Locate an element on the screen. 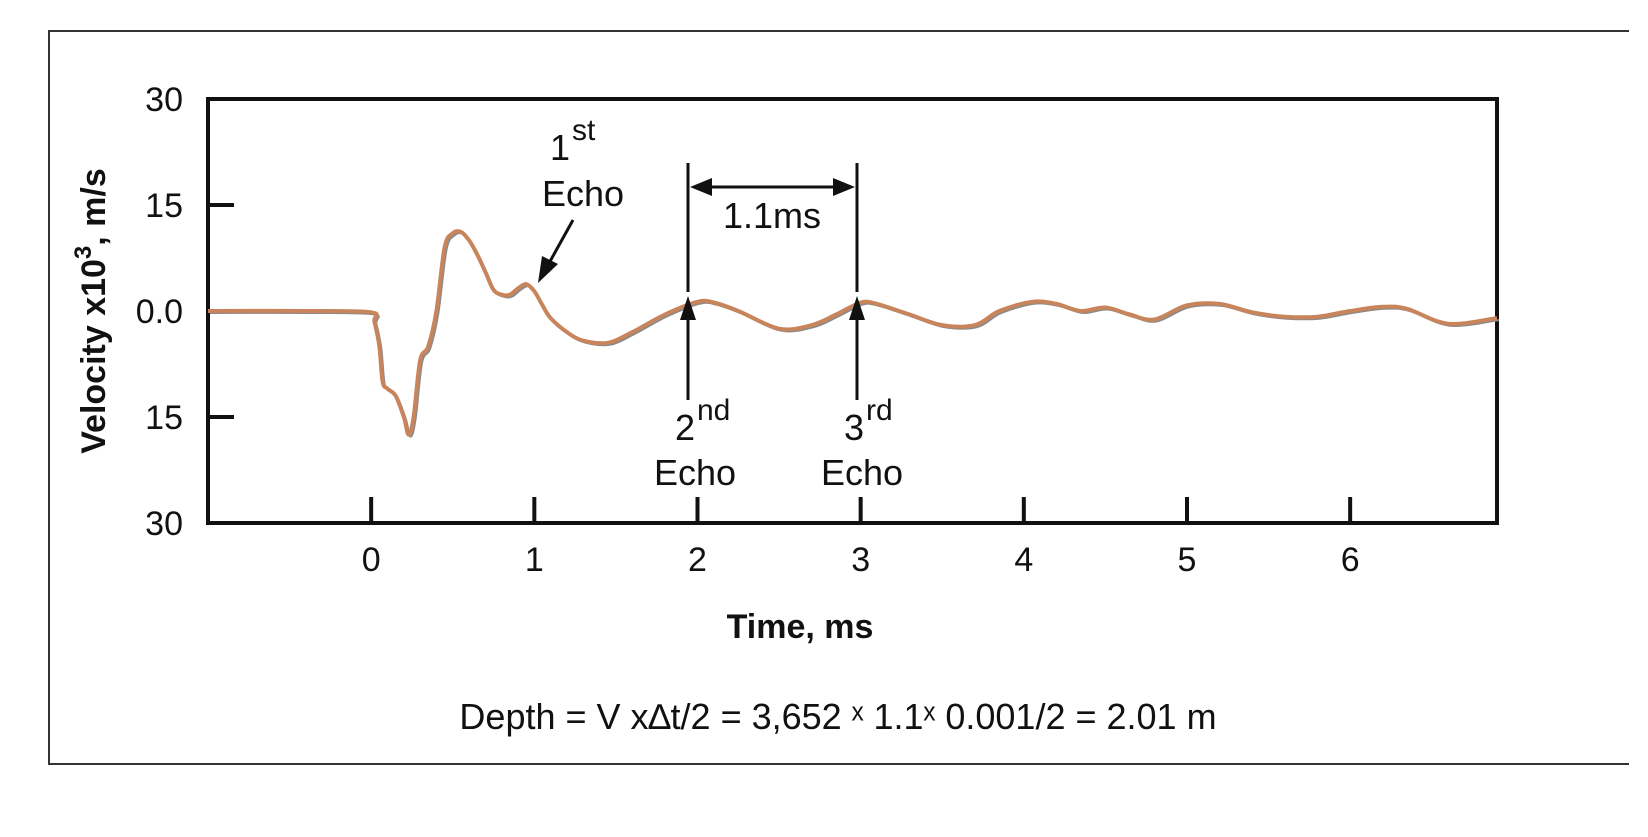  second-echo-word: Echo is located at coordinates (695, 472).